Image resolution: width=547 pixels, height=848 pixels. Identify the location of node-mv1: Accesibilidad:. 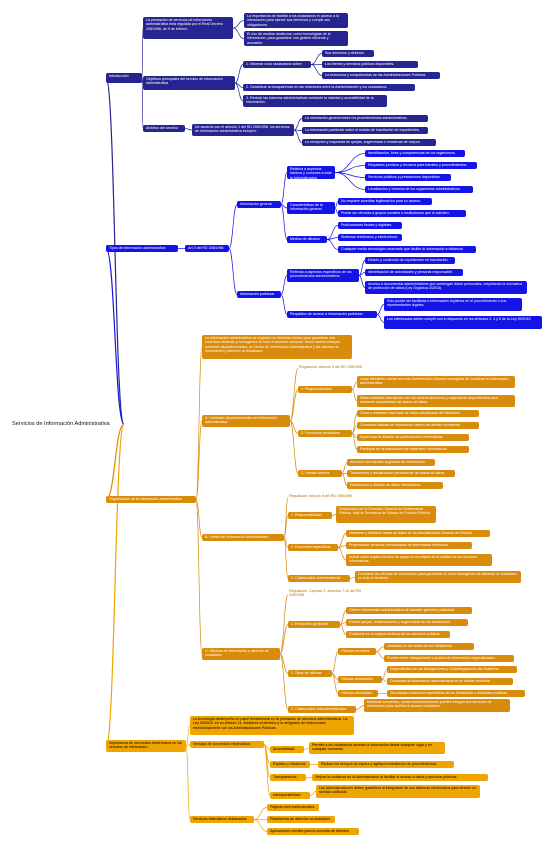
(287, 749).